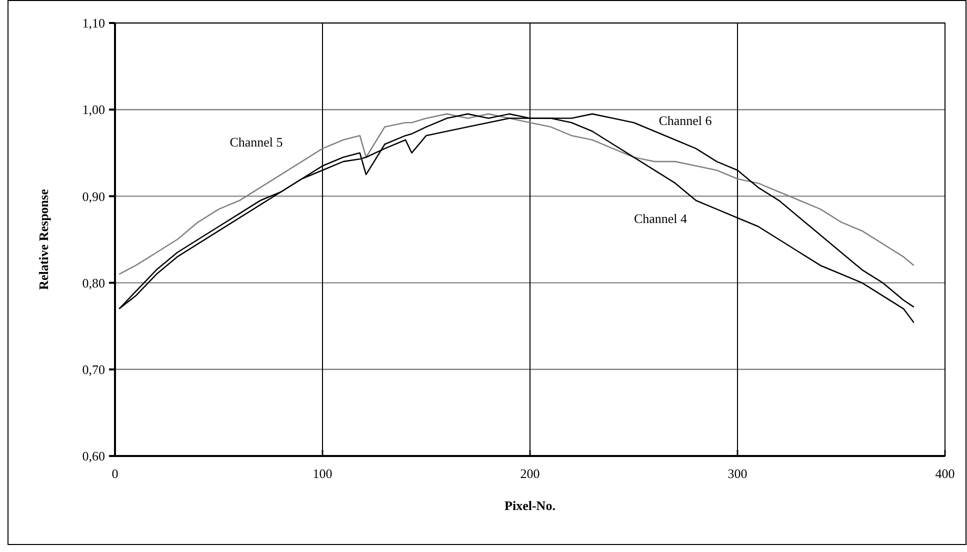 This screenshot has width=967, height=552. Describe the element at coordinates (115, 473) in the screenshot. I see `x-tick-label: 0` at that location.